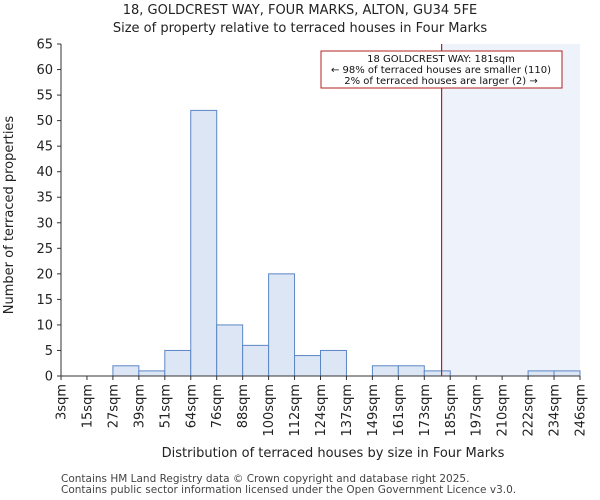 Image resolution: width=600 pixels, height=500 pixels. What do you see at coordinates (581, 410) in the screenshot?
I see `x-tick-label: 246sqm` at bounding box center [581, 410].